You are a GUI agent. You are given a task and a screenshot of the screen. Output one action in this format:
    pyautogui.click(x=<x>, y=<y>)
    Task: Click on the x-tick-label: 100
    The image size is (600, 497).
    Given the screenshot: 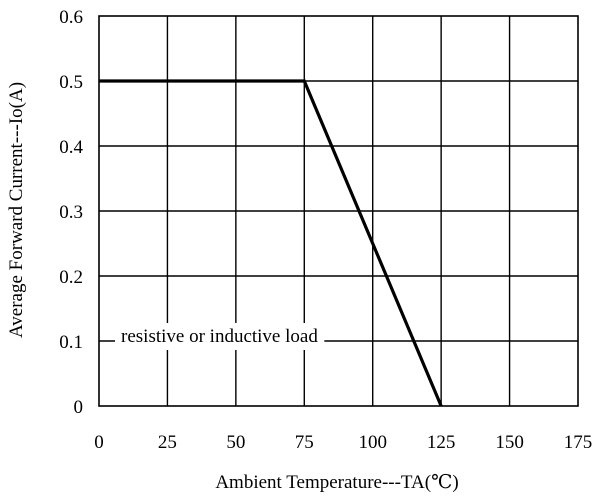 What is the action you would take?
    pyautogui.click(x=372, y=442)
    